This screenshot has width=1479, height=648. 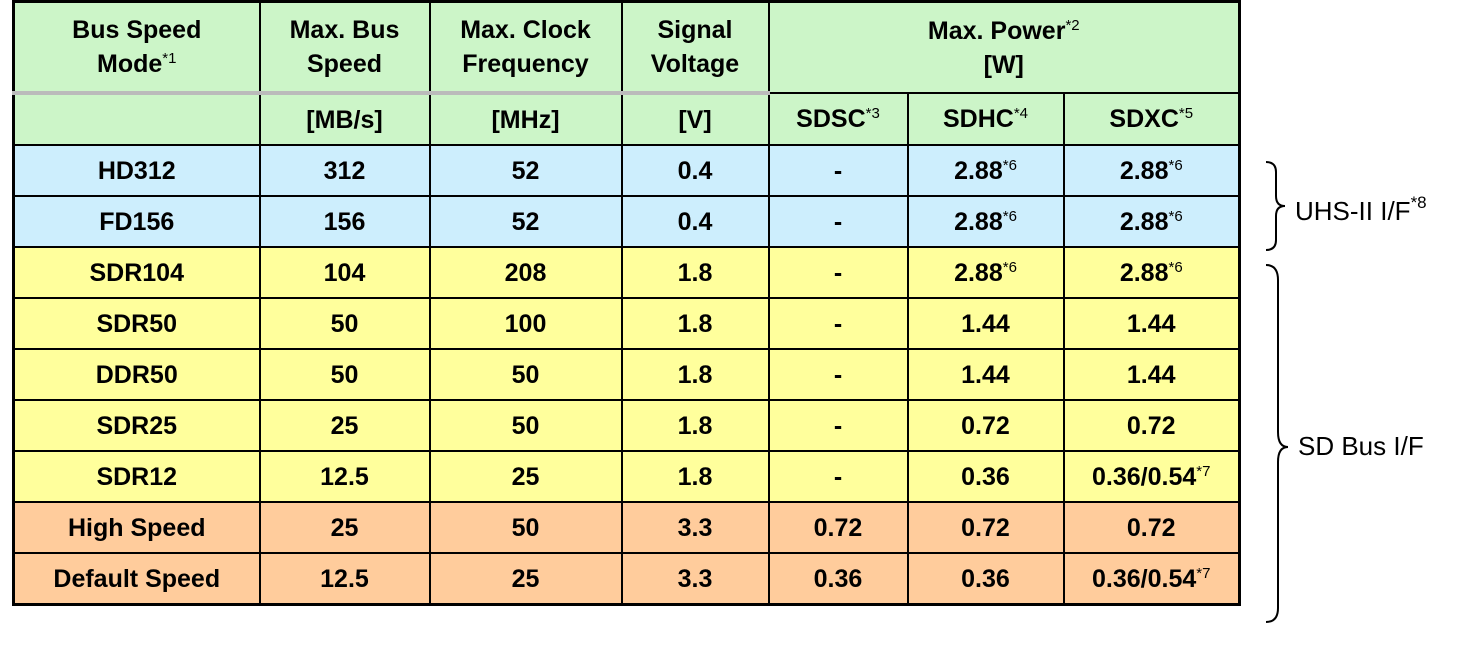 What do you see at coordinates (1072, 25) in the screenshot?
I see `footnote-mark: *2` at bounding box center [1072, 25].